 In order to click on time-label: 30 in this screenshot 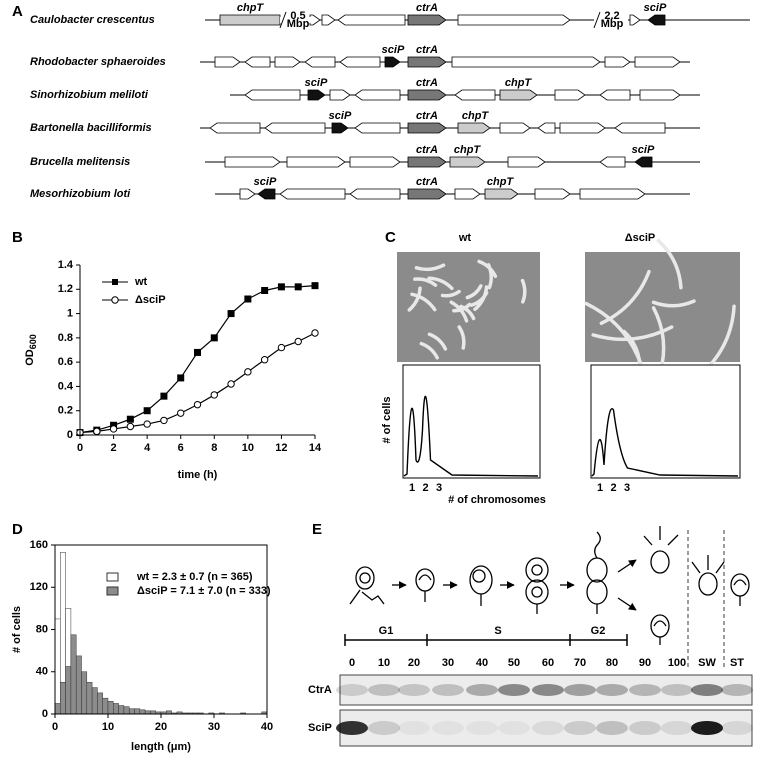, I will do `click(448, 663)`.